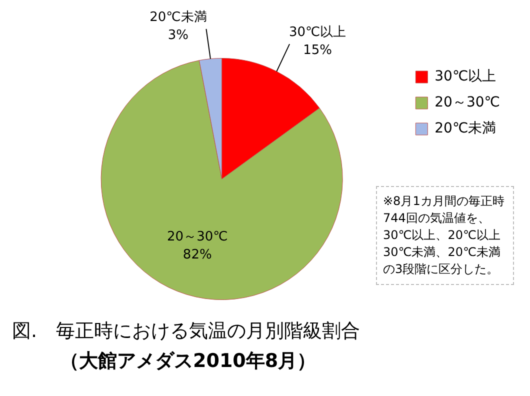 Image resolution: width=530 pixels, height=396 pixels. What do you see at coordinates (197, 255) in the screenshot?
I see `data-label: 82%` at bounding box center [197, 255].